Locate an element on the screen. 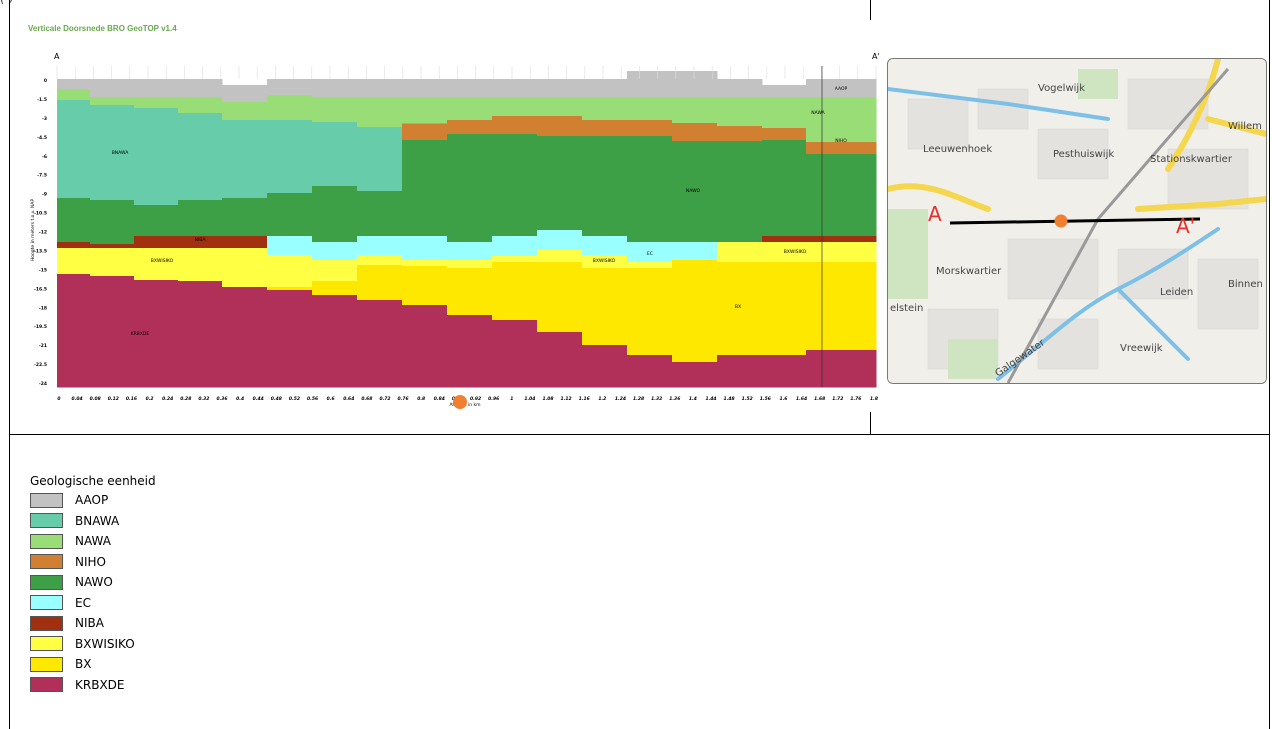 The height and width of the screenshot is (729, 1272). y-tick-label: -4.5 is located at coordinates (42, 138).